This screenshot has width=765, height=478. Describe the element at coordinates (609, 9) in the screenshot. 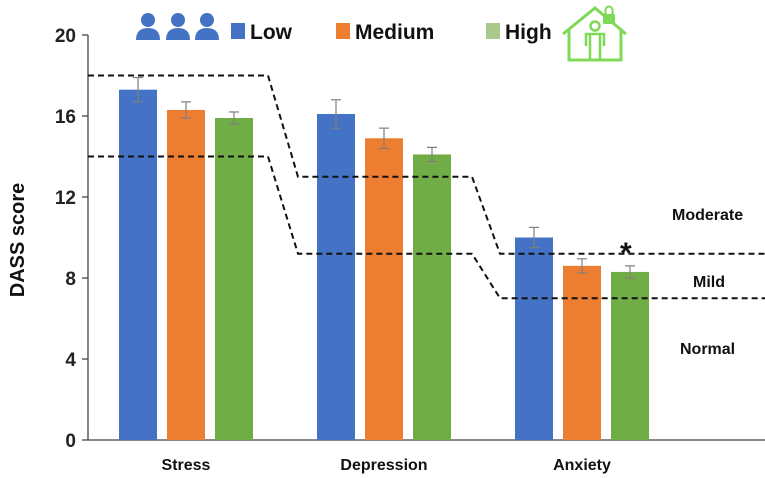

I see `lock-shackle` at that location.